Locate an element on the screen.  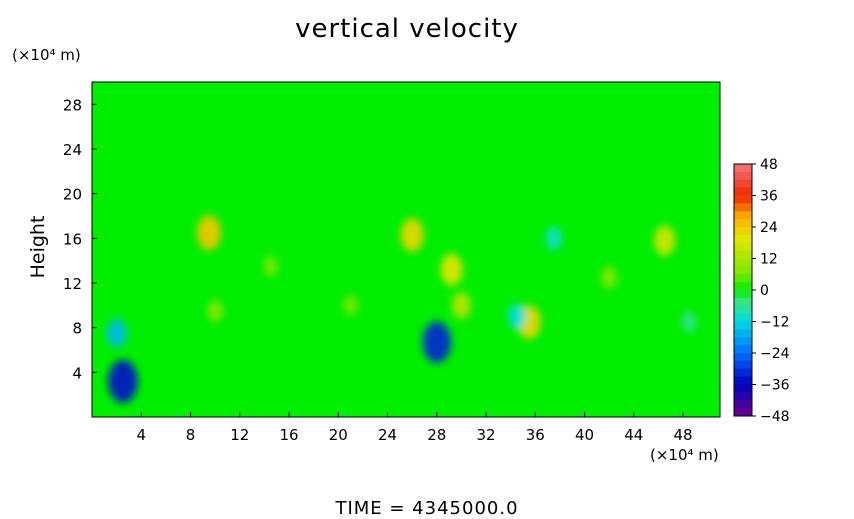
y-axis: 4 8 12 16 20 24 28 is located at coordinates (80, 239).